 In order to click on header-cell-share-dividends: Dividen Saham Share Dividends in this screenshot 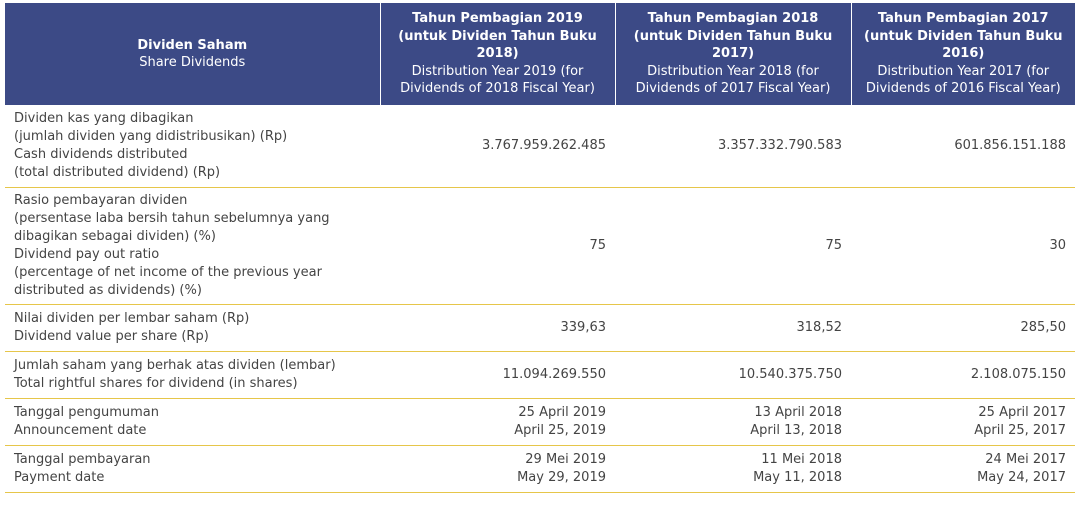, I will do `click(193, 54)`.